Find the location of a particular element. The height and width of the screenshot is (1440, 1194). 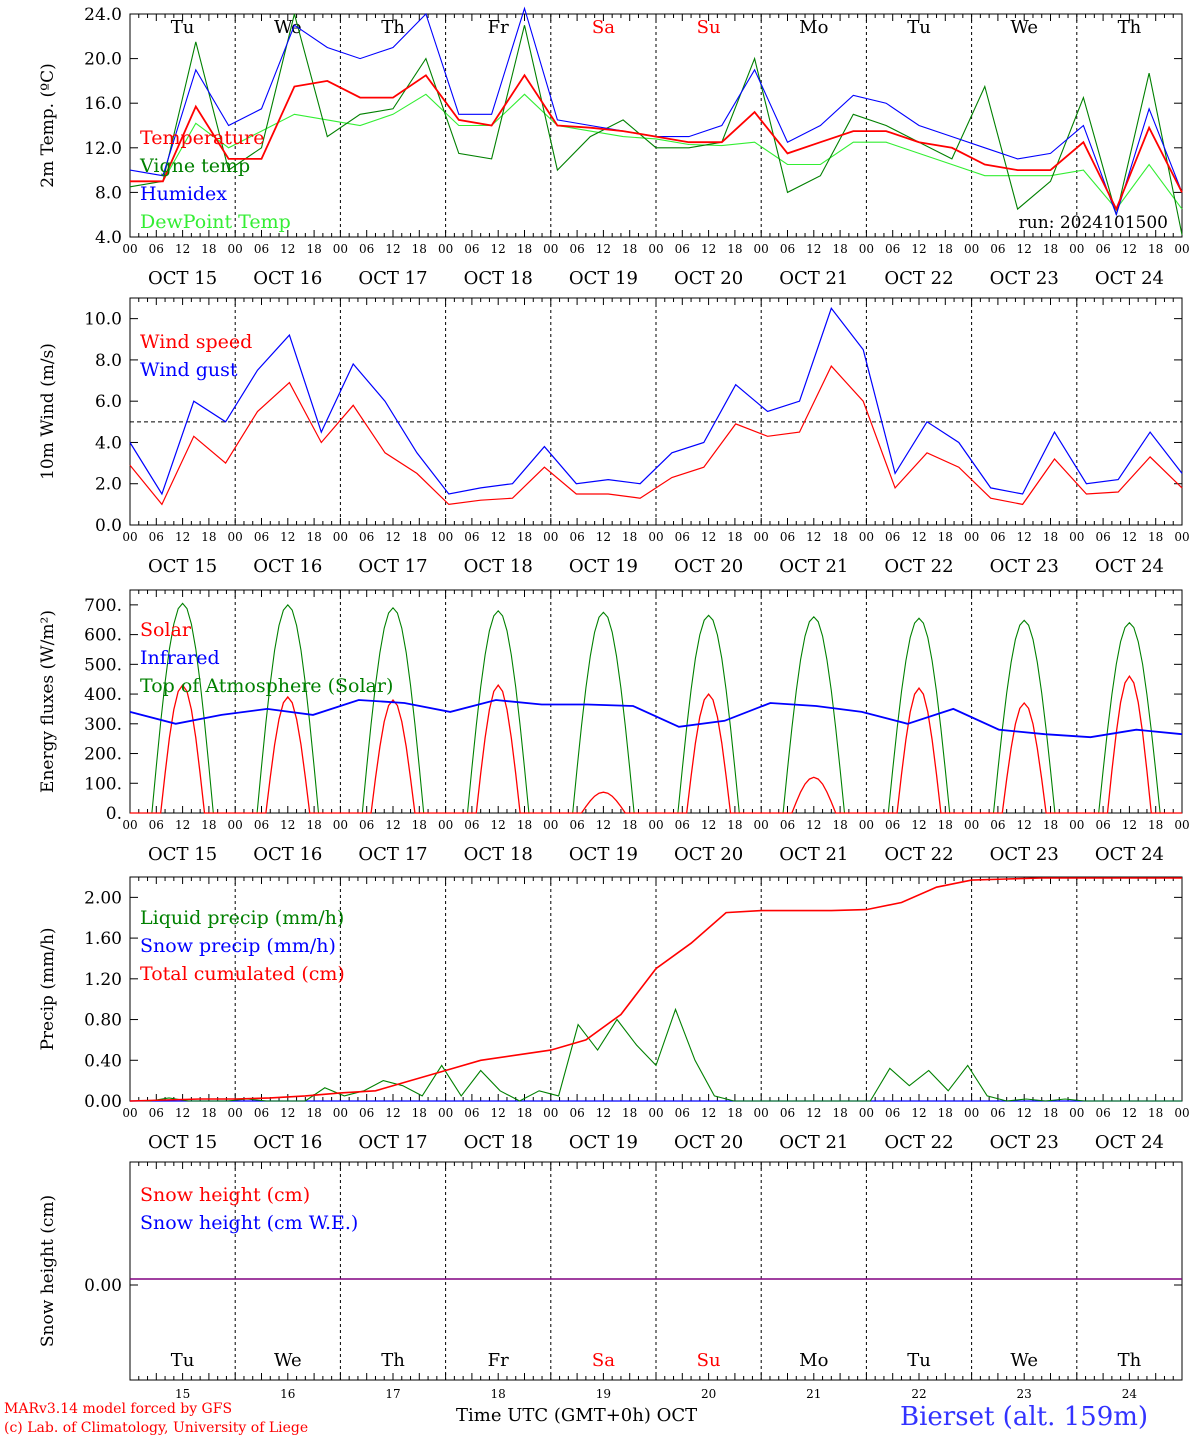

legend-entry: Snow height (cm W.E.) is located at coordinates (249, 1223).